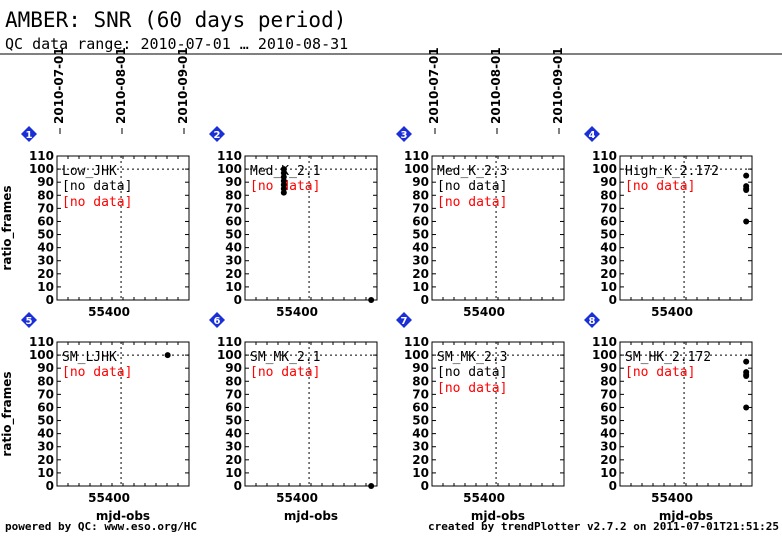 The height and width of the screenshot is (542, 782). I want to click on top-date-label: 2010-07-01, so click(434, 85).